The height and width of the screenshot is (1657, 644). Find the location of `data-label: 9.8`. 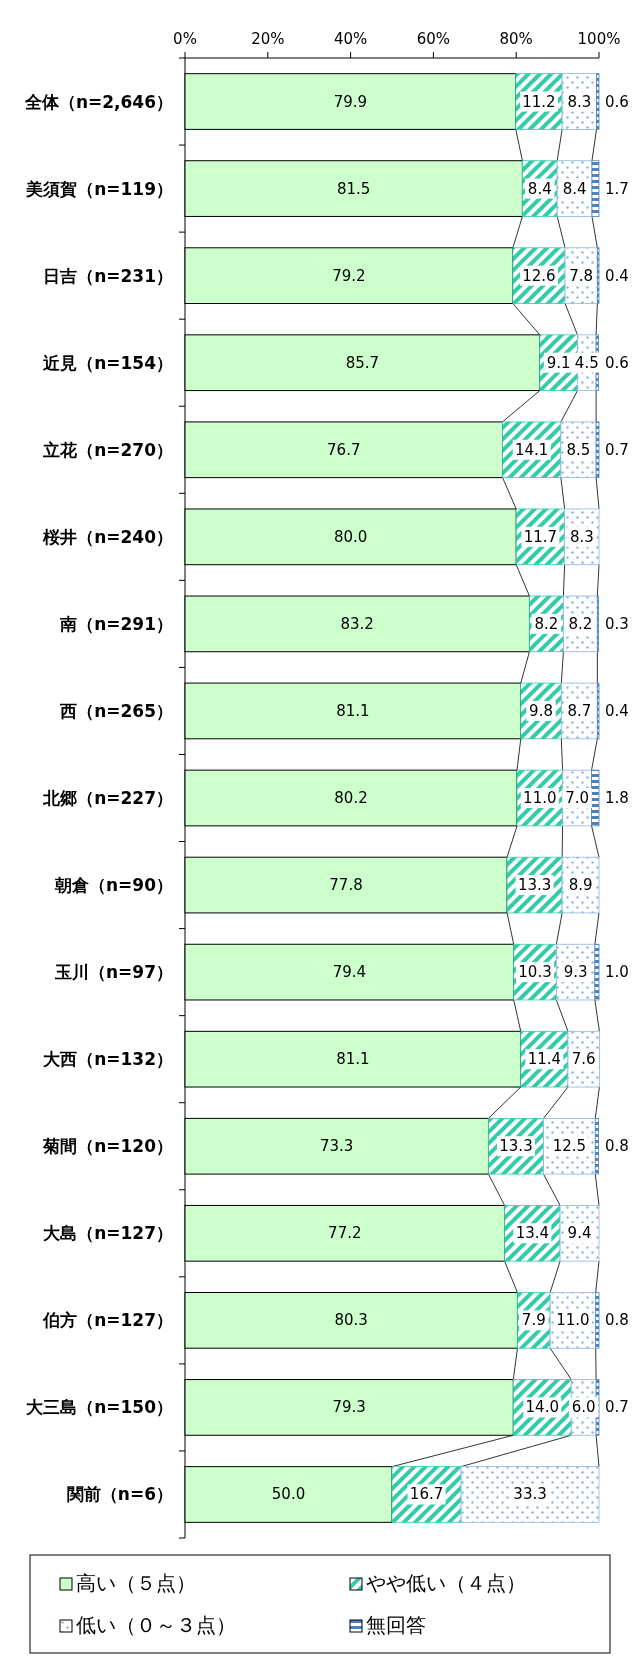

data-label: 9.8 is located at coordinates (541, 710).